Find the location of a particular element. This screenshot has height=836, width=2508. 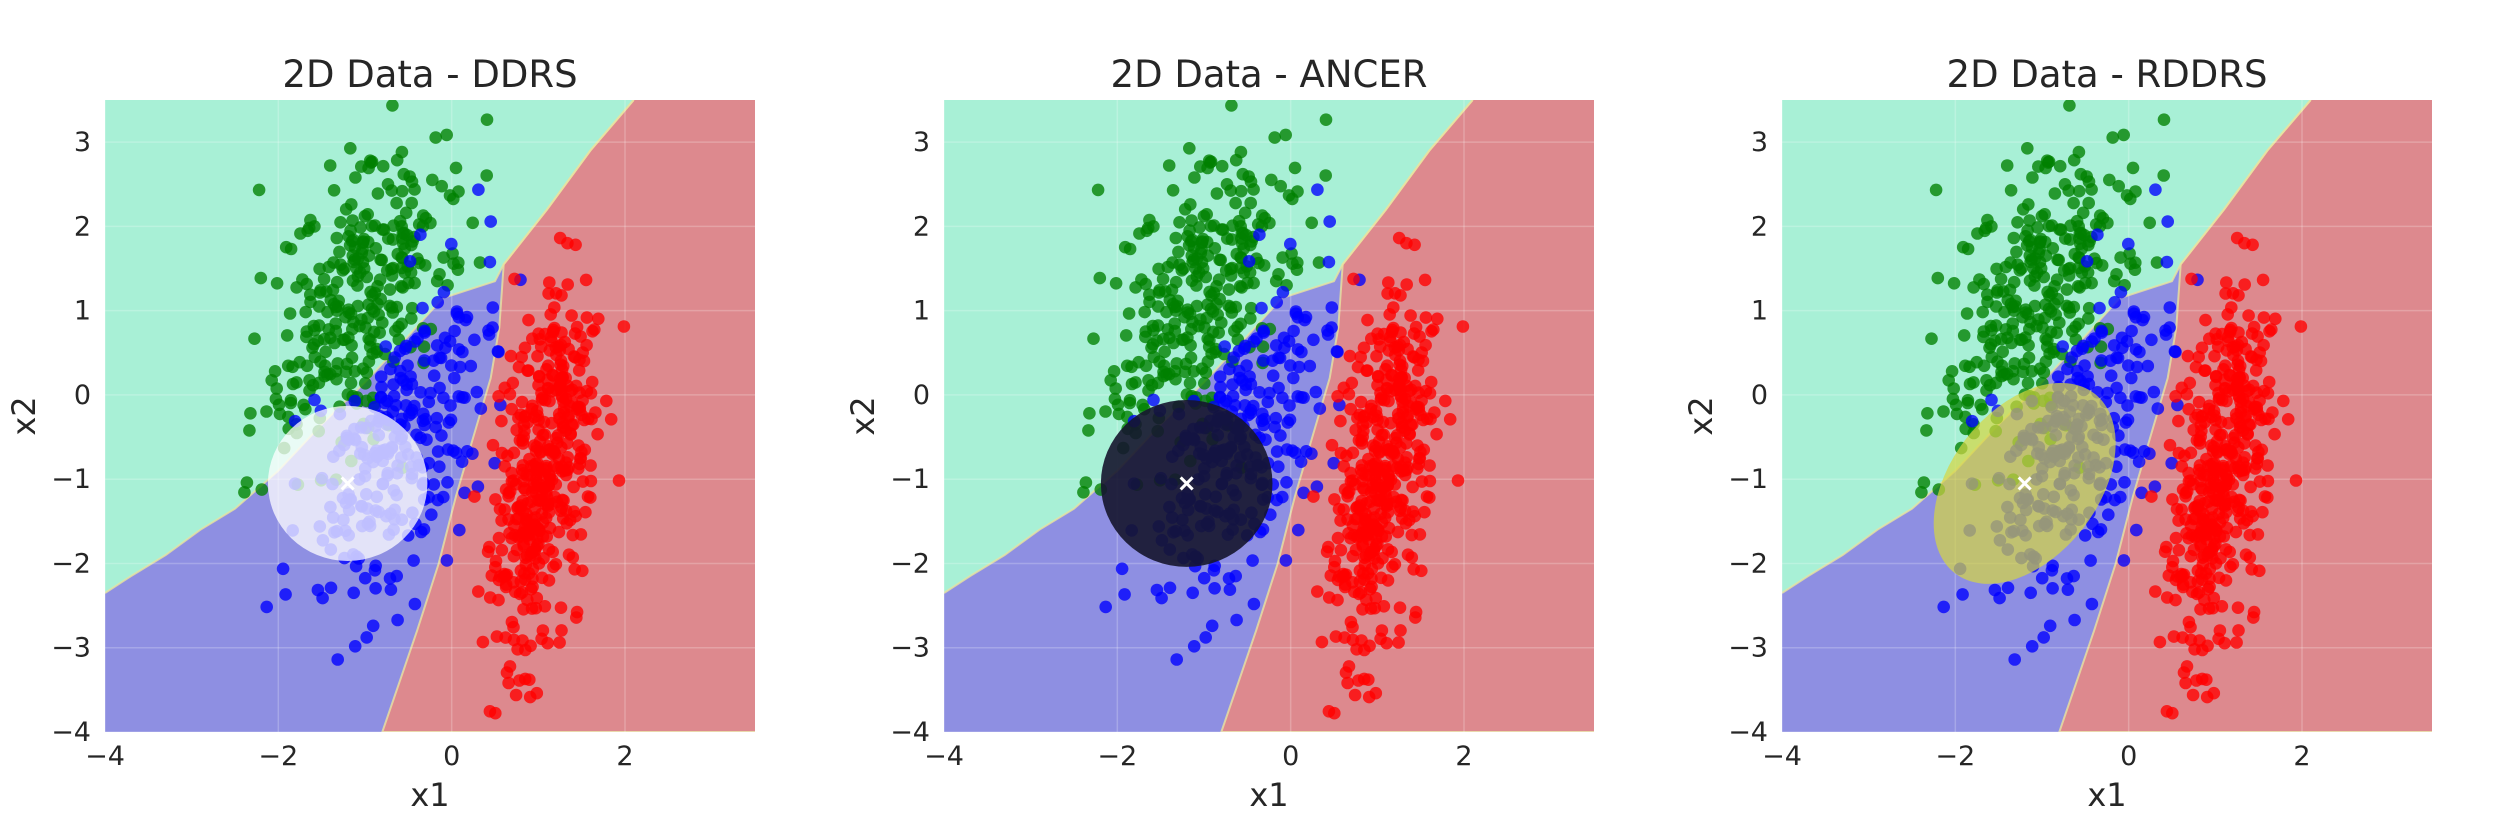

y-axis-label: x2 is located at coordinates (1701, 415).